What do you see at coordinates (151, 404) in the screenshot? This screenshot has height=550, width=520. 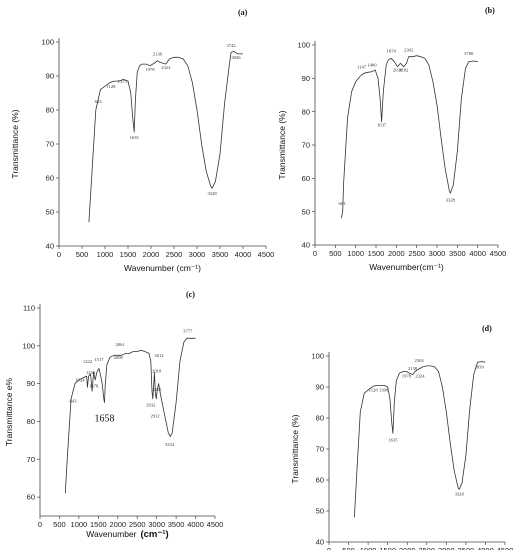 I see `peak-label: 2932` at bounding box center [151, 404].